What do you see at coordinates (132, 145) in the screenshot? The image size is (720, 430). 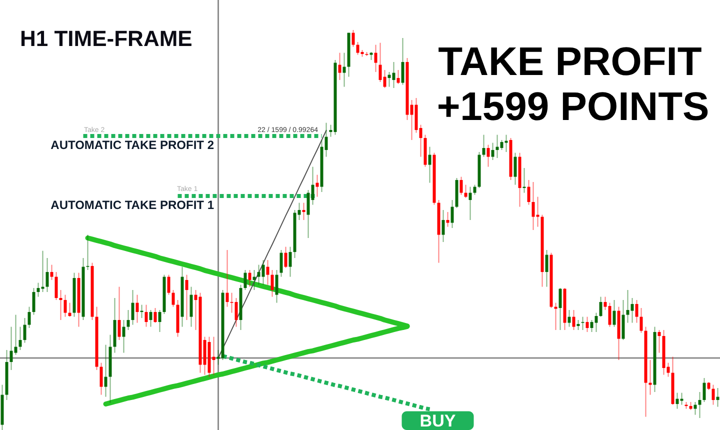 I see `series-label: AUTOMATIC TAKE PROFIT 2` at bounding box center [132, 145].